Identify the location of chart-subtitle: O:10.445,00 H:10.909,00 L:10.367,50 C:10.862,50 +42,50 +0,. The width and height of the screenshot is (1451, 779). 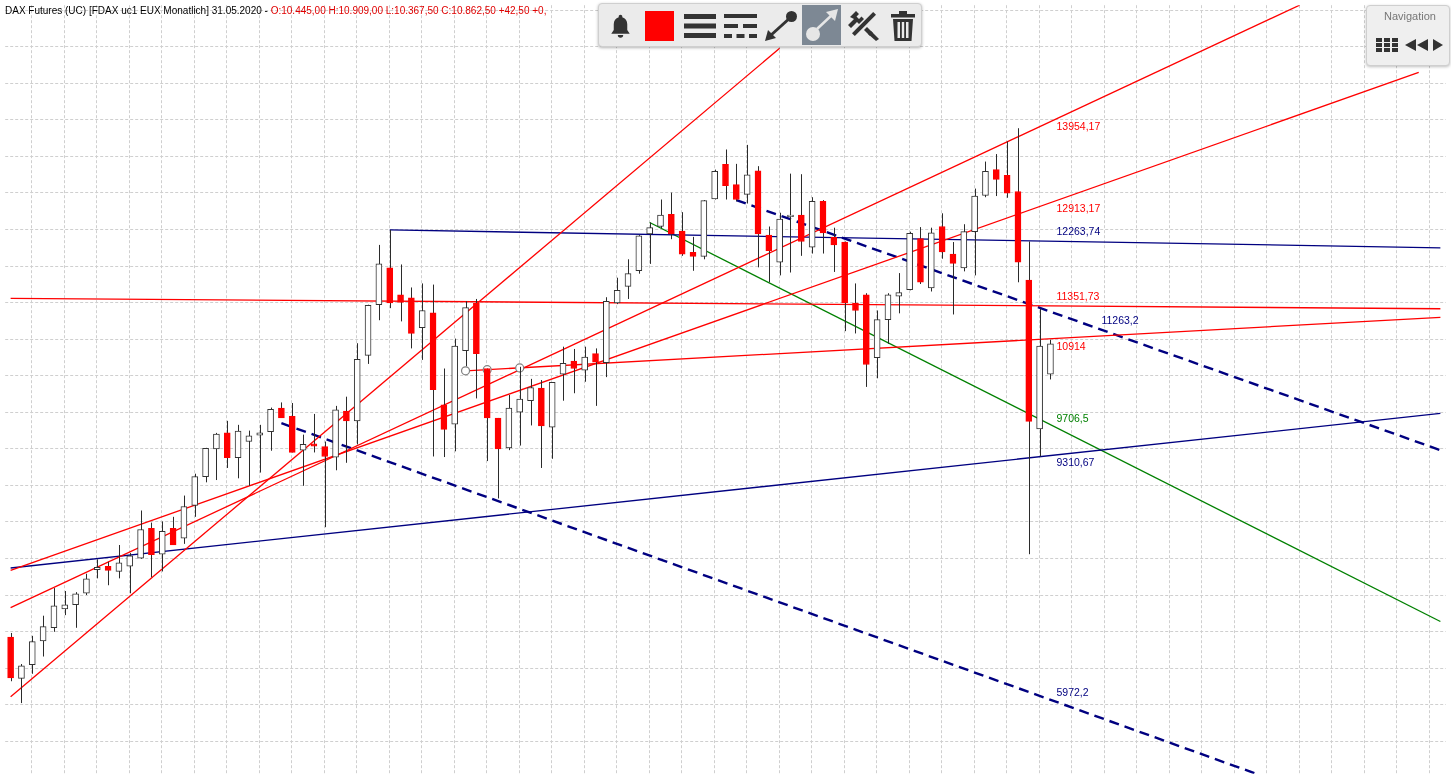
(408, 10).